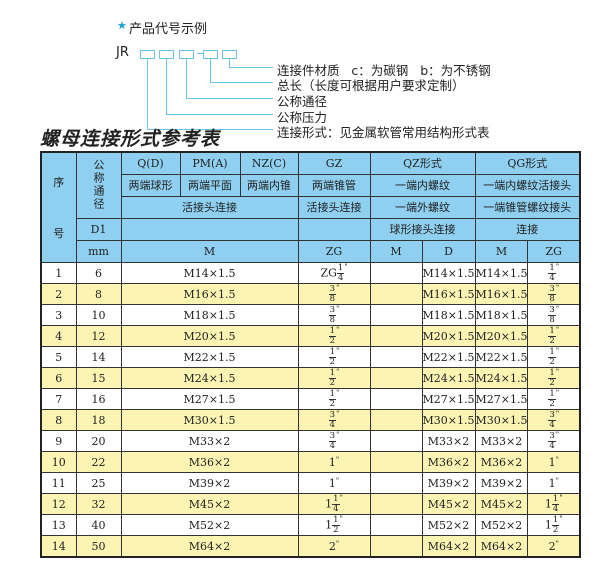 The height and width of the screenshot is (567, 600). What do you see at coordinates (501, 462) in the screenshot?
I see `cell-qg-m: M36×2` at bounding box center [501, 462].